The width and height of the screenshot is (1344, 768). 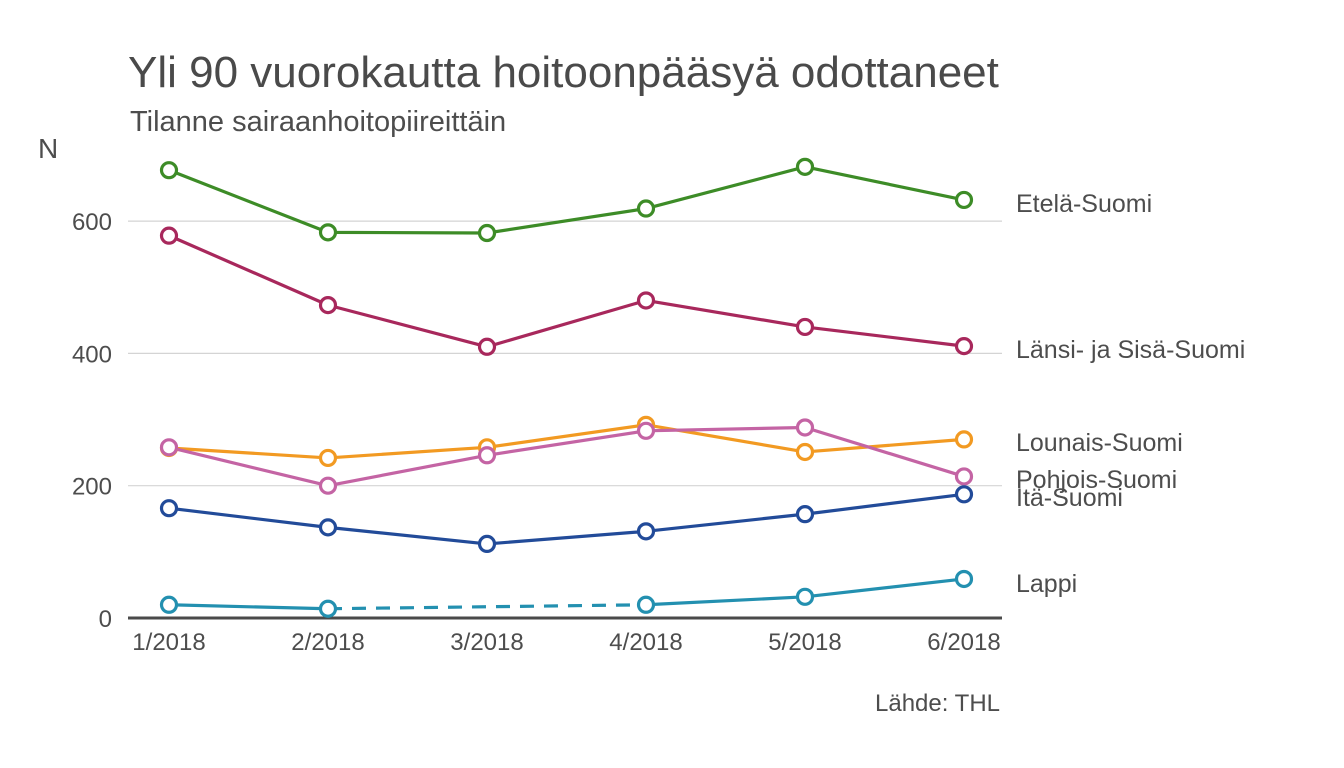 What do you see at coordinates (1084, 204) in the screenshot?
I see `series-label: Etelä-Suomi` at bounding box center [1084, 204].